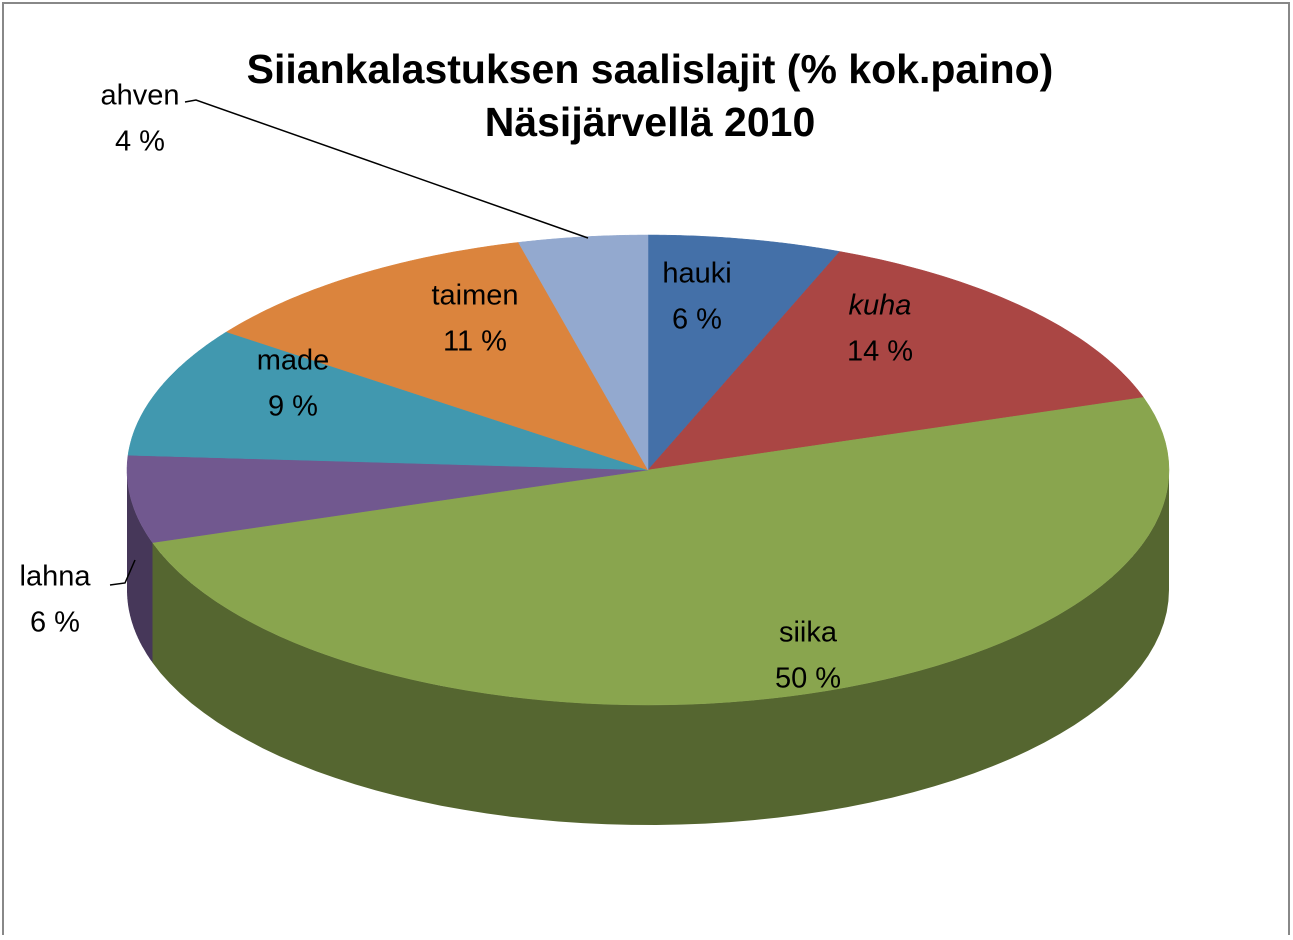 Image resolution: width=1293 pixels, height=940 pixels. What do you see at coordinates (140, 566) in the screenshot?
I see `pie-side` at bounding box center [140, 566].